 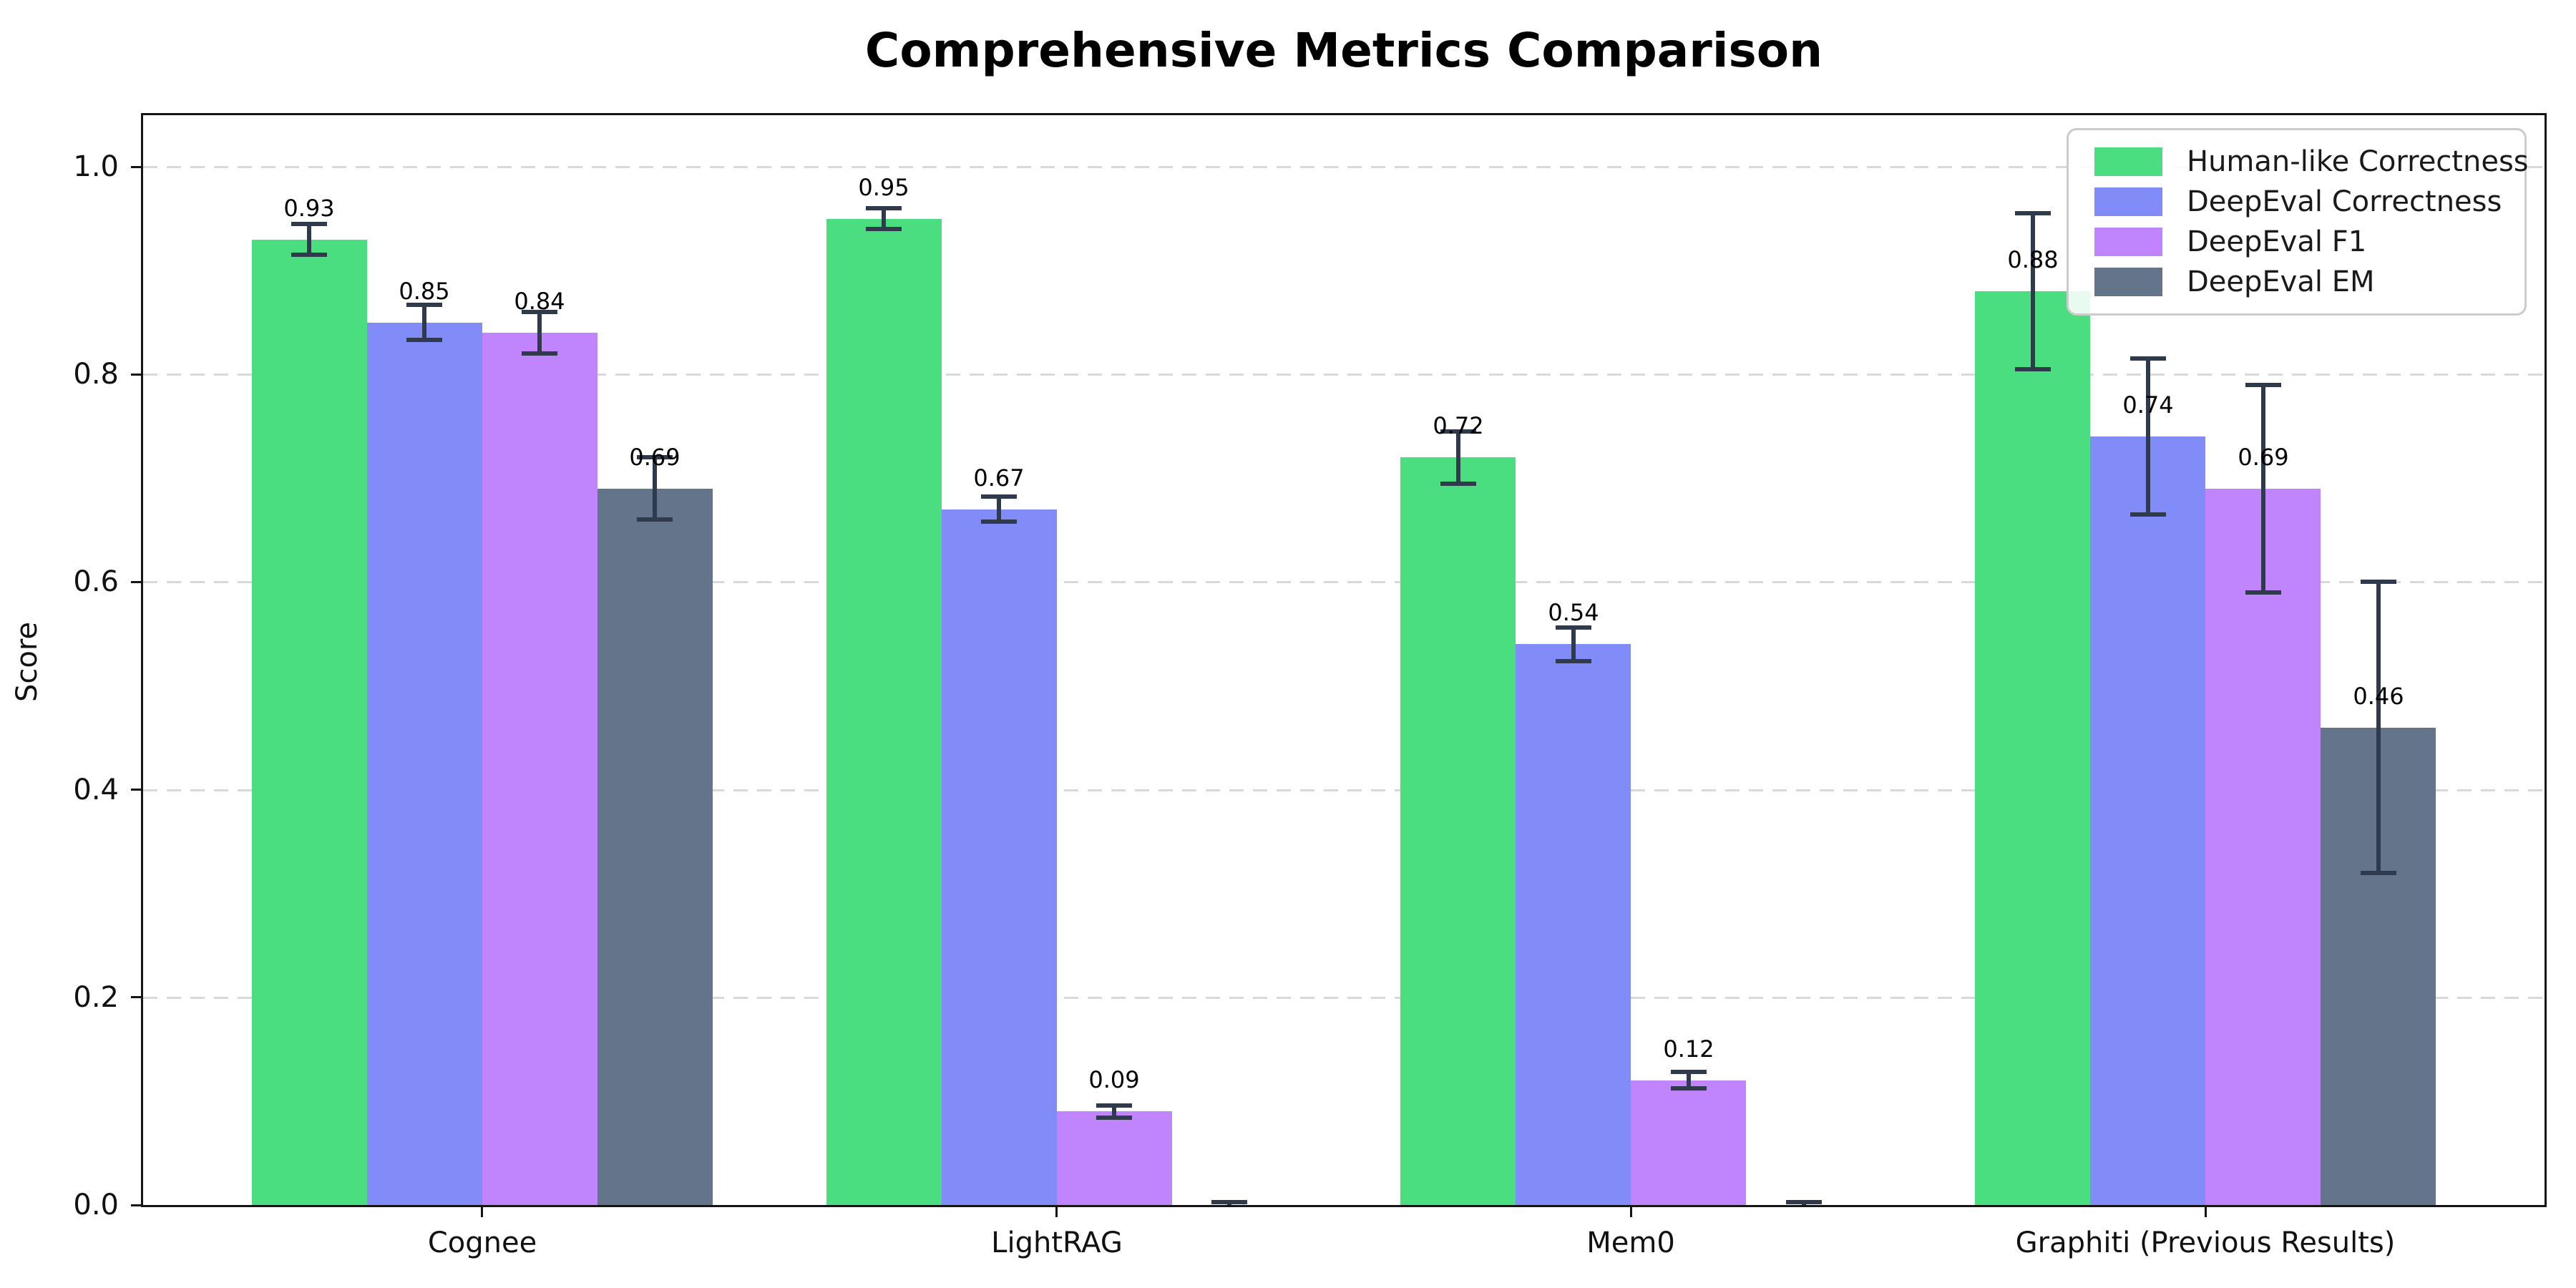 What do you see at coordinates (482, 1242) in the screenshot?
I see `x-tick-label-cognee: Cognee` at bounding box center [482, 1242].